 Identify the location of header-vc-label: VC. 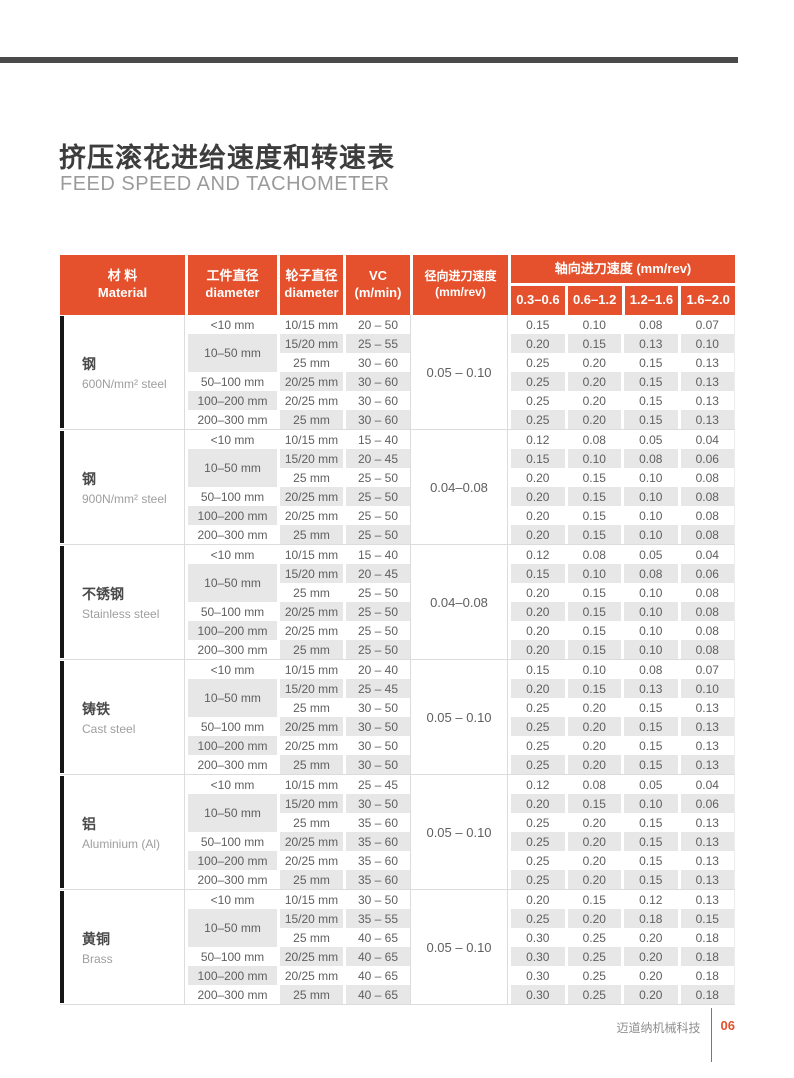
(378, 276).